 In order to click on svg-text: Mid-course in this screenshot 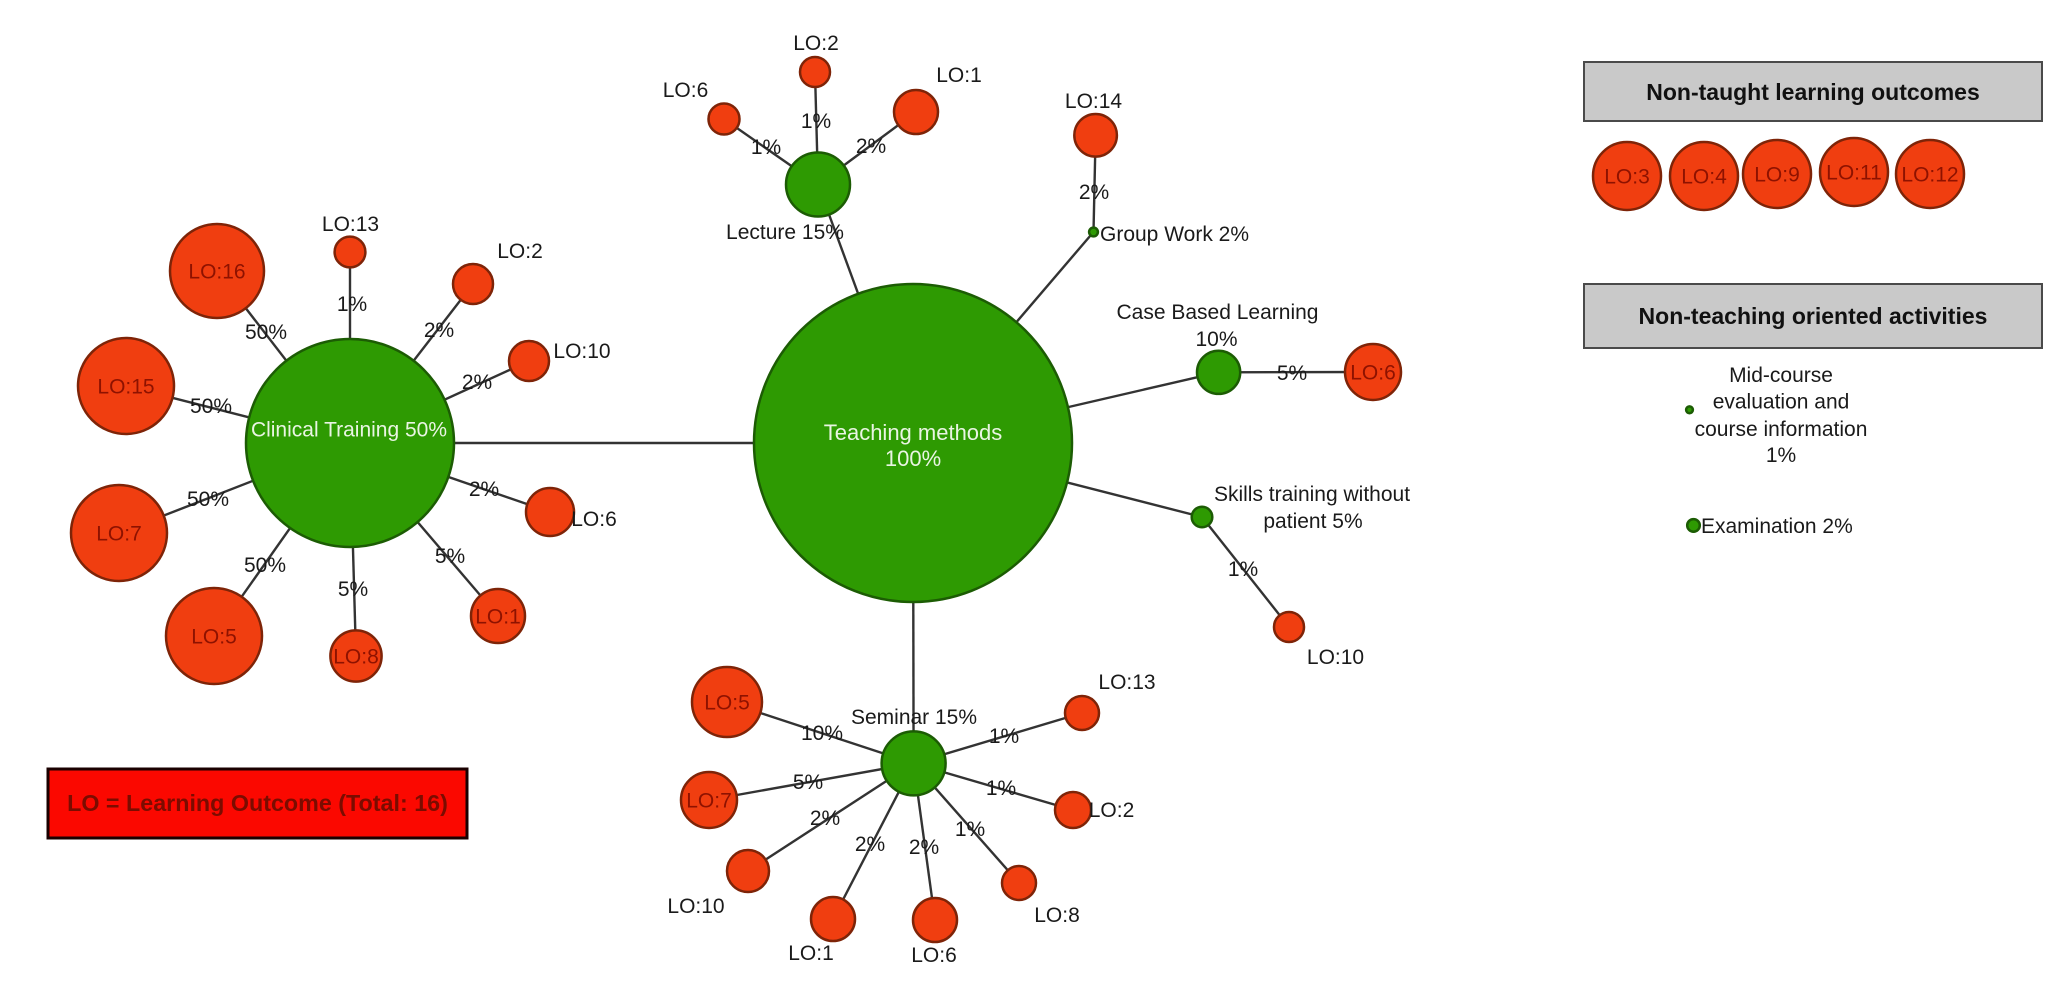, I will do `click(1781, 375)`.